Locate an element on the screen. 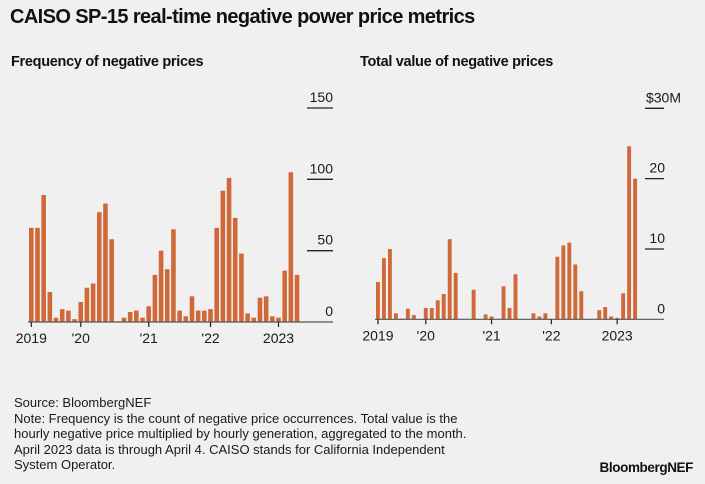 The image size is (705, 484). value-chart-title: Total value of negative prices is located at coordinates (456, 62).